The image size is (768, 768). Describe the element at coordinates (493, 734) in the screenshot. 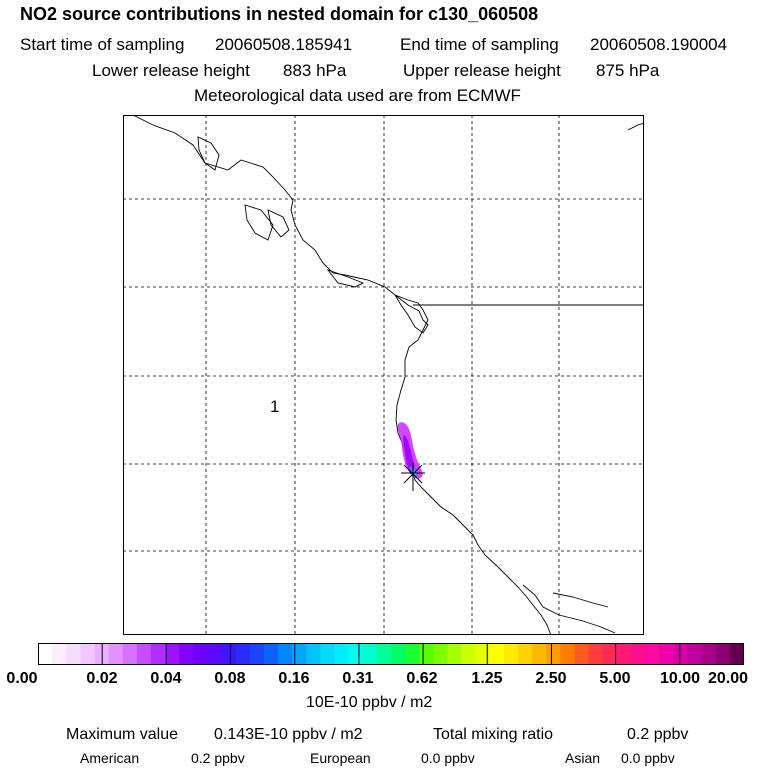

I see `total-mixing-label: Total mixing ratio` at that location.